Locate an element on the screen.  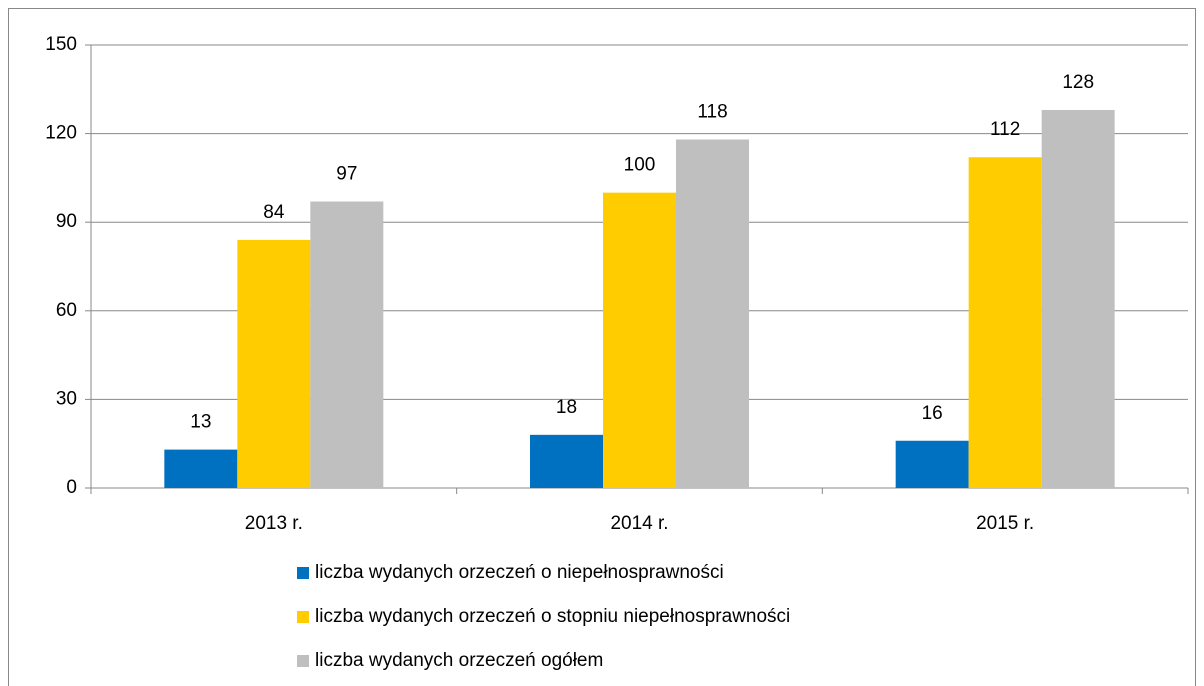
x-tick-label: 2013 r. is located at coordinates (274, 523).